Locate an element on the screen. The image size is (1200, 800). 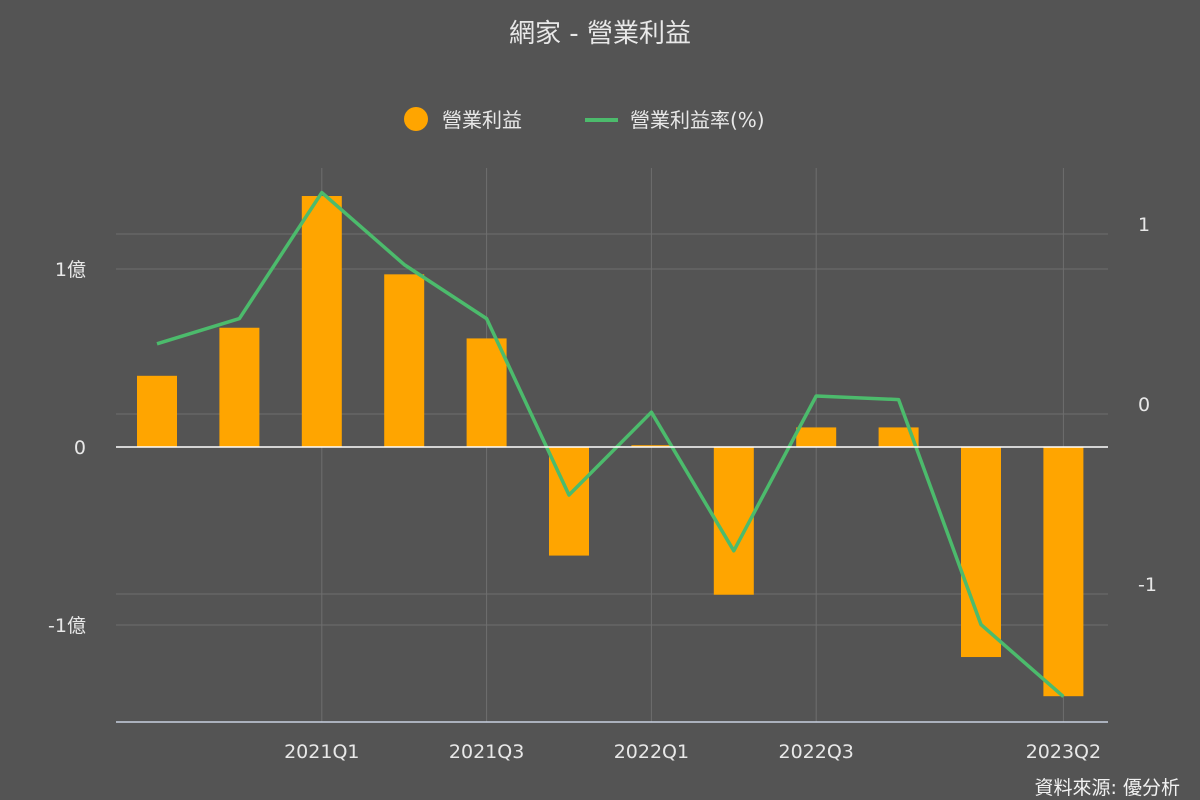
x-tick-label: 2023Q2 is located at coordinates (1063, 752).